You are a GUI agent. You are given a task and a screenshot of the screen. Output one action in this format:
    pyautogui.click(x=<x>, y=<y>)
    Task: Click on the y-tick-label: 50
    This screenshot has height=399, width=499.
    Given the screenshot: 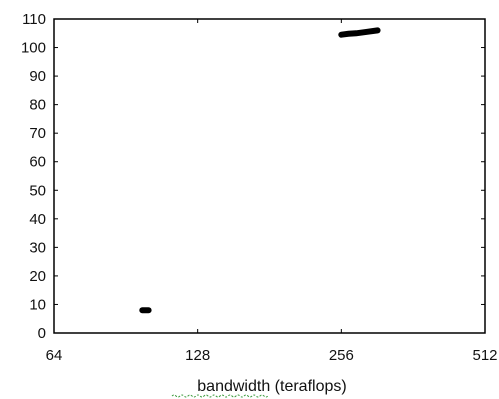 What is the action you would take?
    pyautogui.click(x=37, y=190)
    